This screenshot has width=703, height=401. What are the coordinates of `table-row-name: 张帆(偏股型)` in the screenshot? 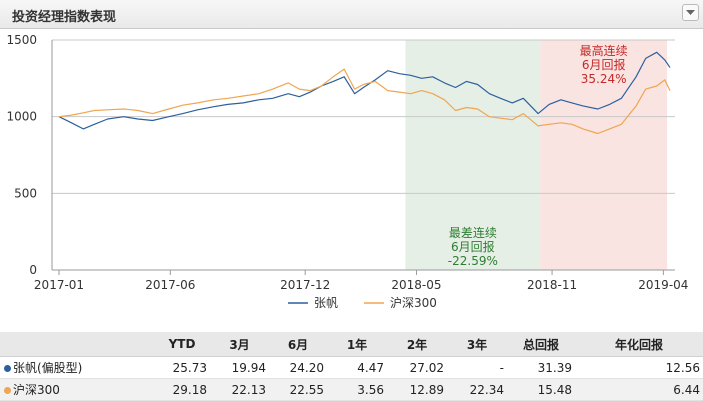 It's located at (77, 367).